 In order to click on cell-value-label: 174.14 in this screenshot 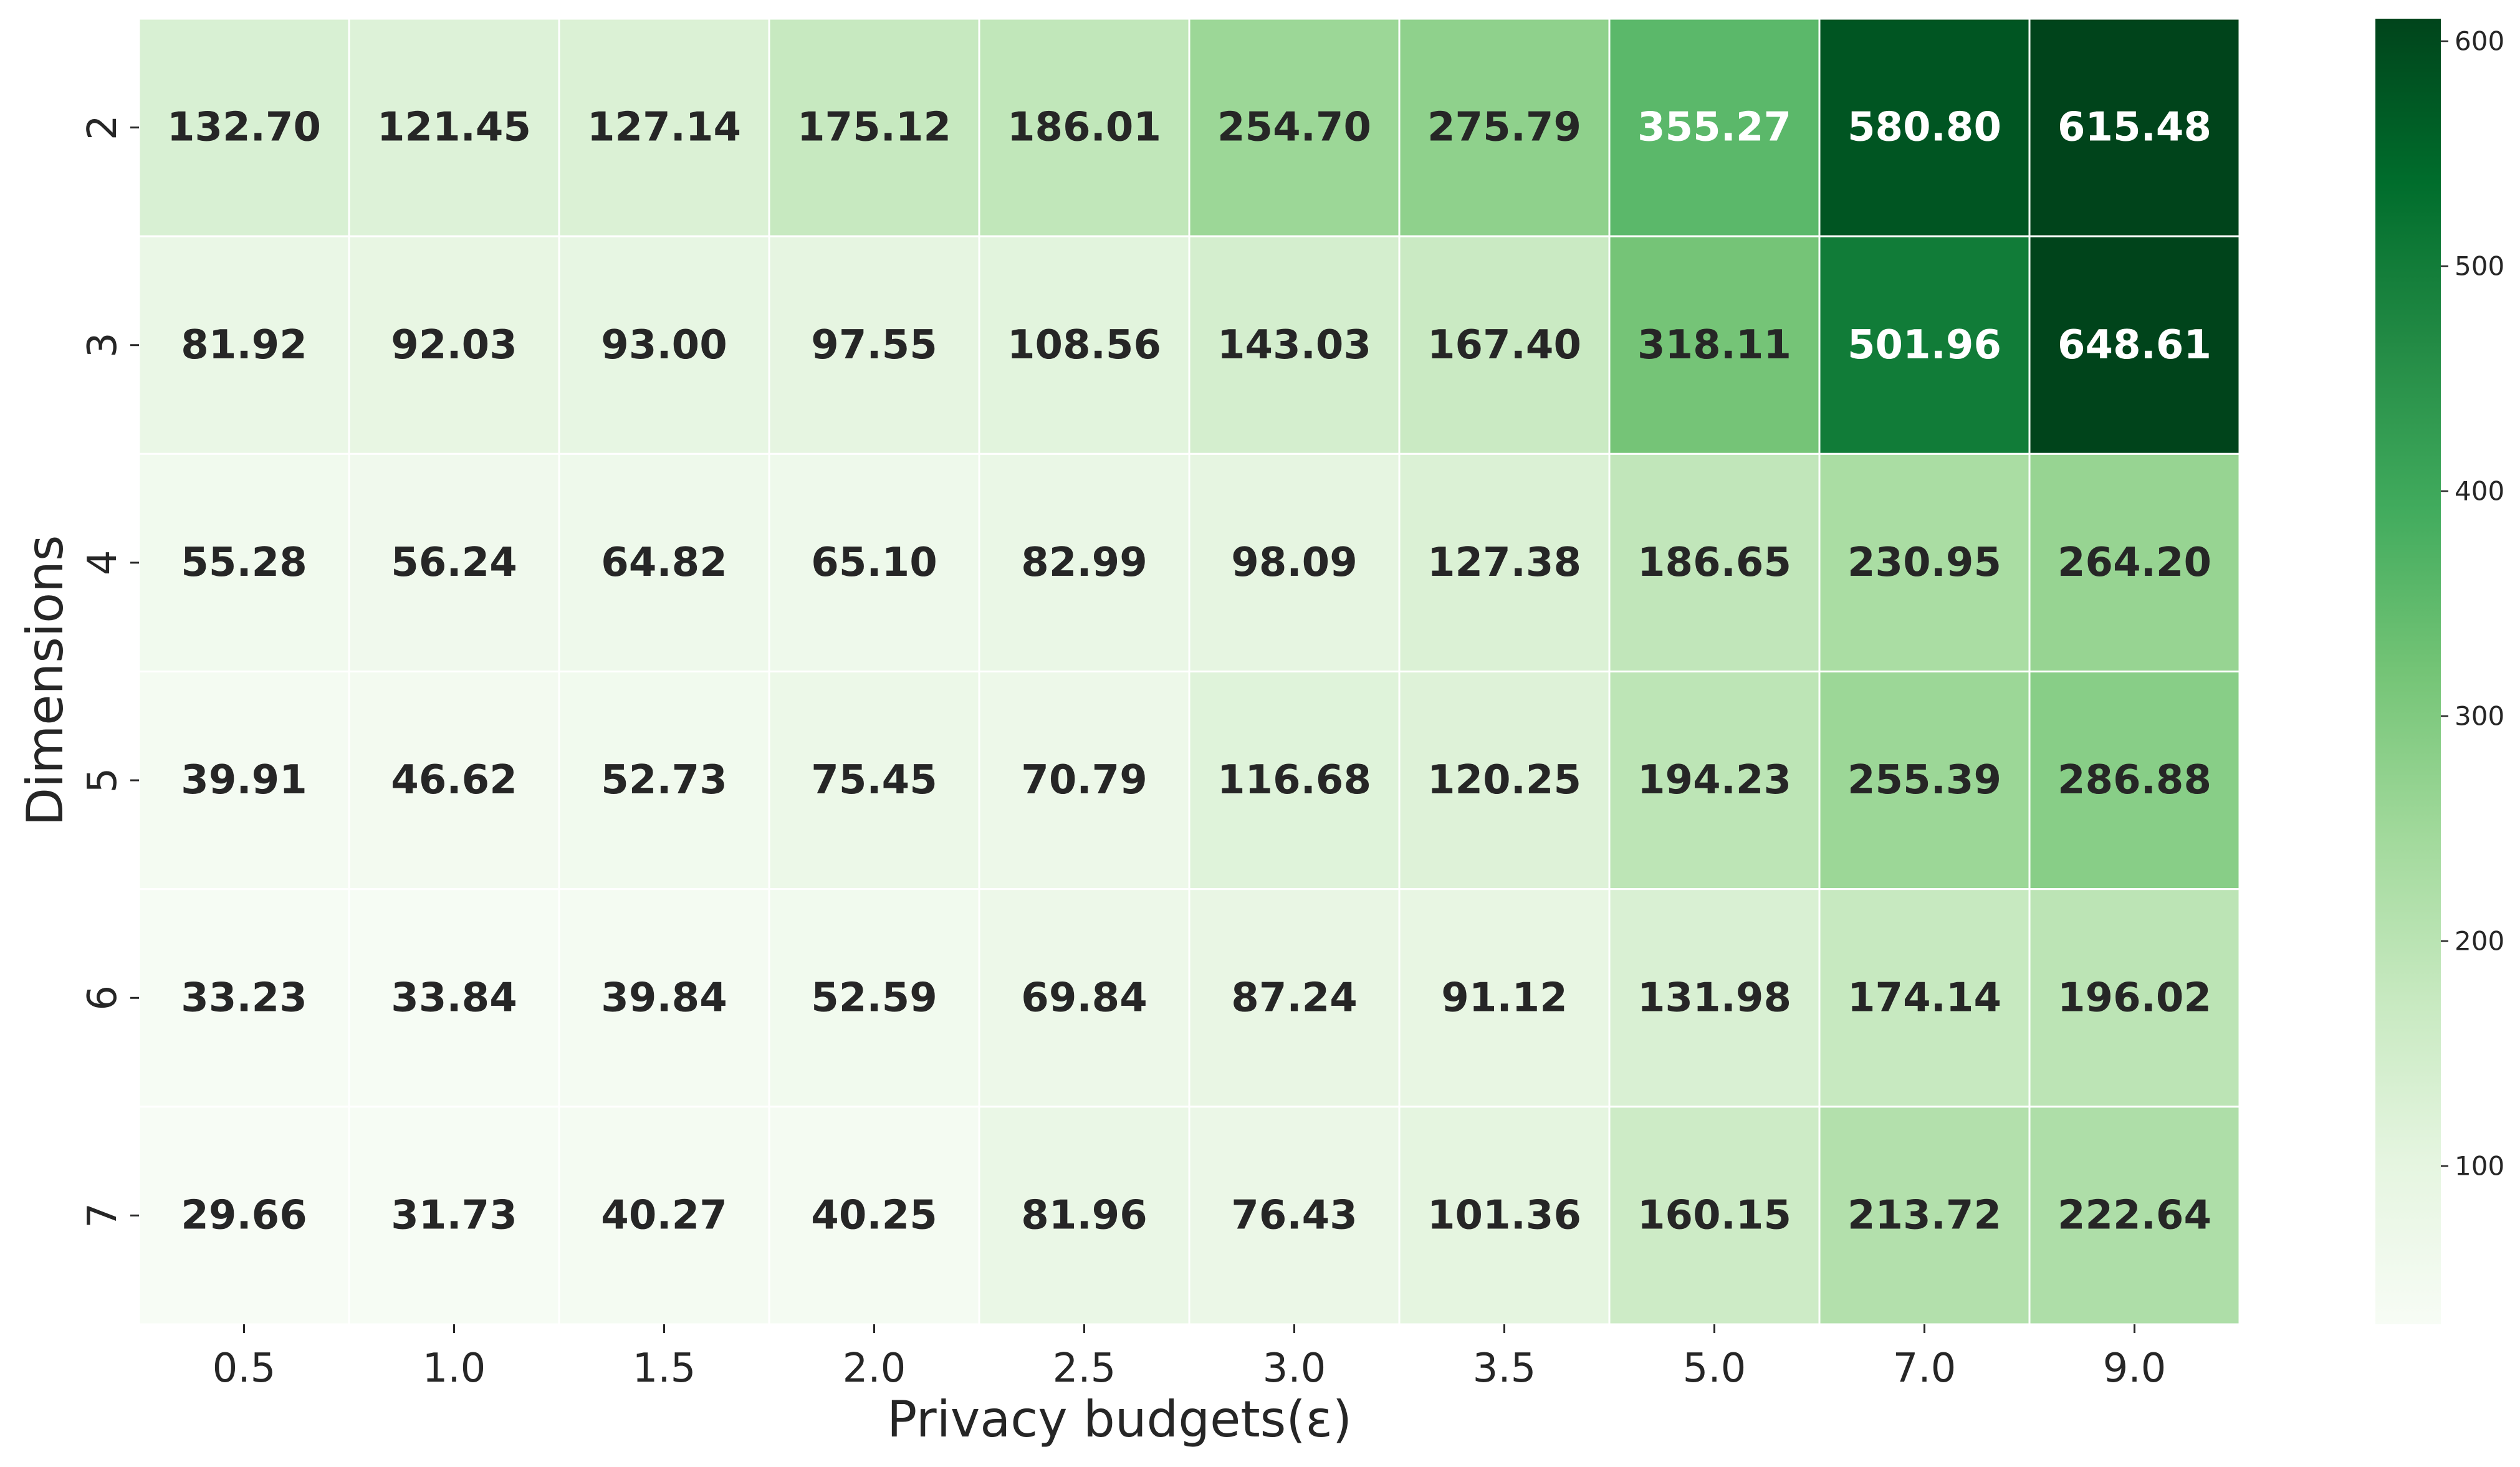, I will do `click(1924, 998)`.